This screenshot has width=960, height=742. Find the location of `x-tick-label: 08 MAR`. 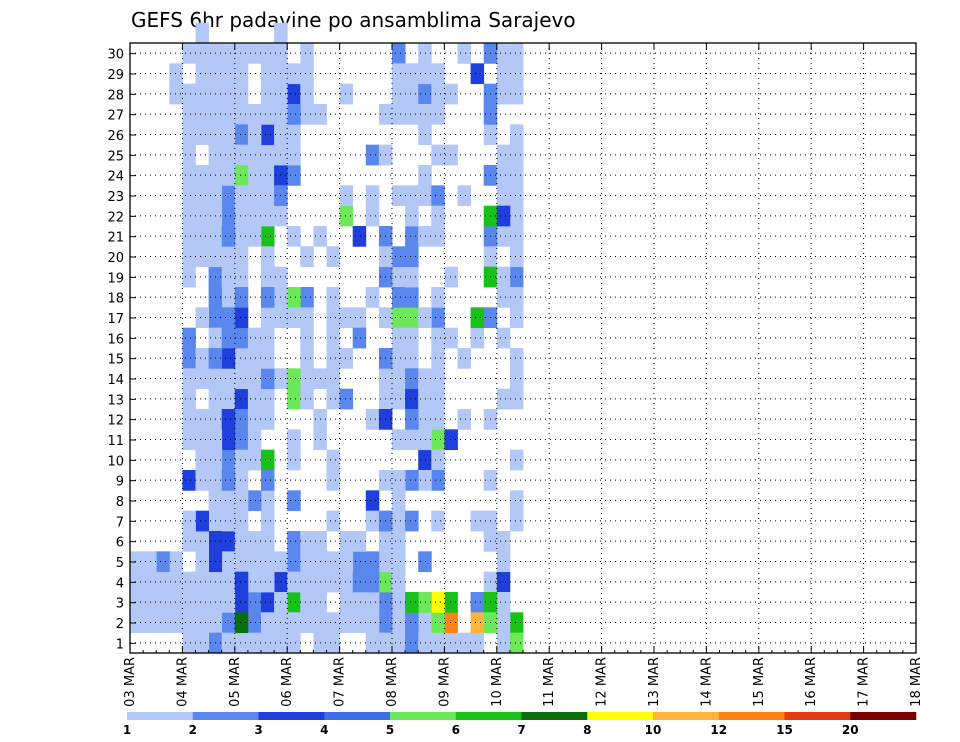

x-tick-label: 08 MAR is located at coordinates (392, 682).